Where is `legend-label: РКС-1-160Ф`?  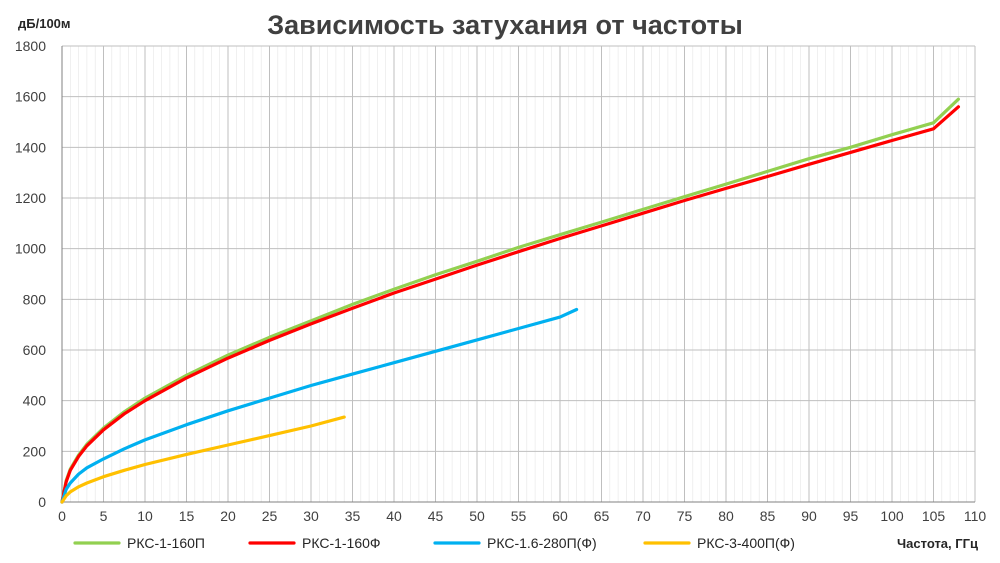
legend-label: РКС-1-160Ф is located at coordinates (341, 543).